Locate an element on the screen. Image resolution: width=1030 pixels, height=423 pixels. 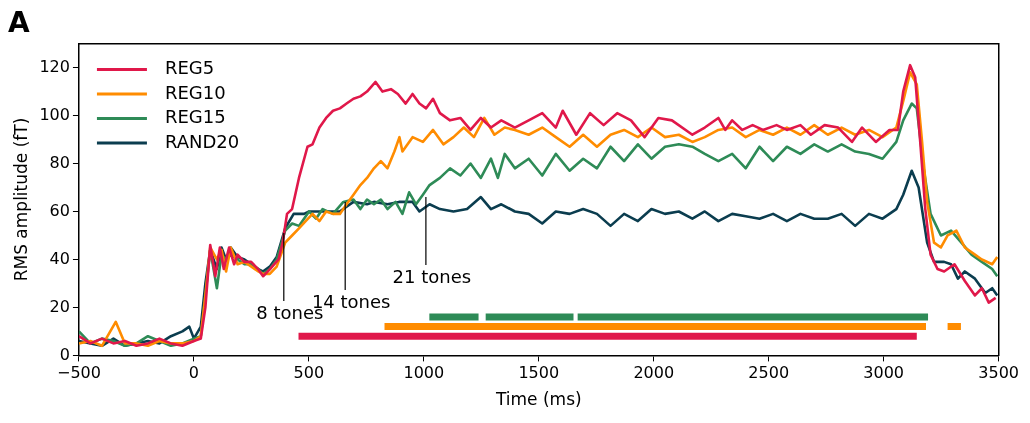
x-tick-label: 1500 is located at coordinates (539, 373).